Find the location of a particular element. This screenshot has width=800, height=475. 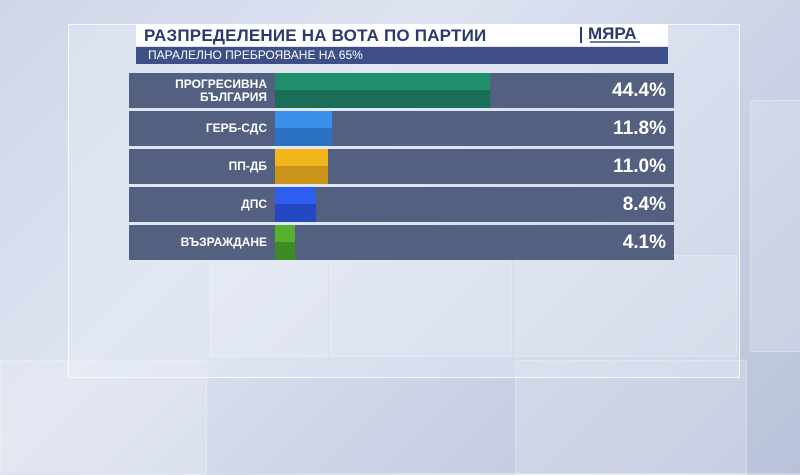

bar-row: ГЕРБ-СДС 11.8% is located at coordinates (401, 128).